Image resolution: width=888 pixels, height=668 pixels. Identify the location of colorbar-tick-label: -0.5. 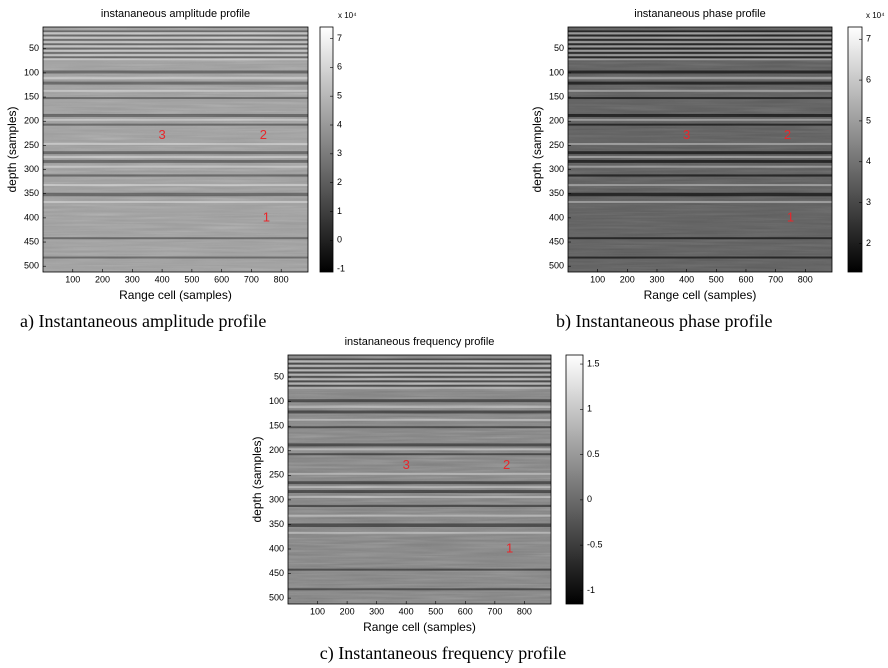
(595, 545).